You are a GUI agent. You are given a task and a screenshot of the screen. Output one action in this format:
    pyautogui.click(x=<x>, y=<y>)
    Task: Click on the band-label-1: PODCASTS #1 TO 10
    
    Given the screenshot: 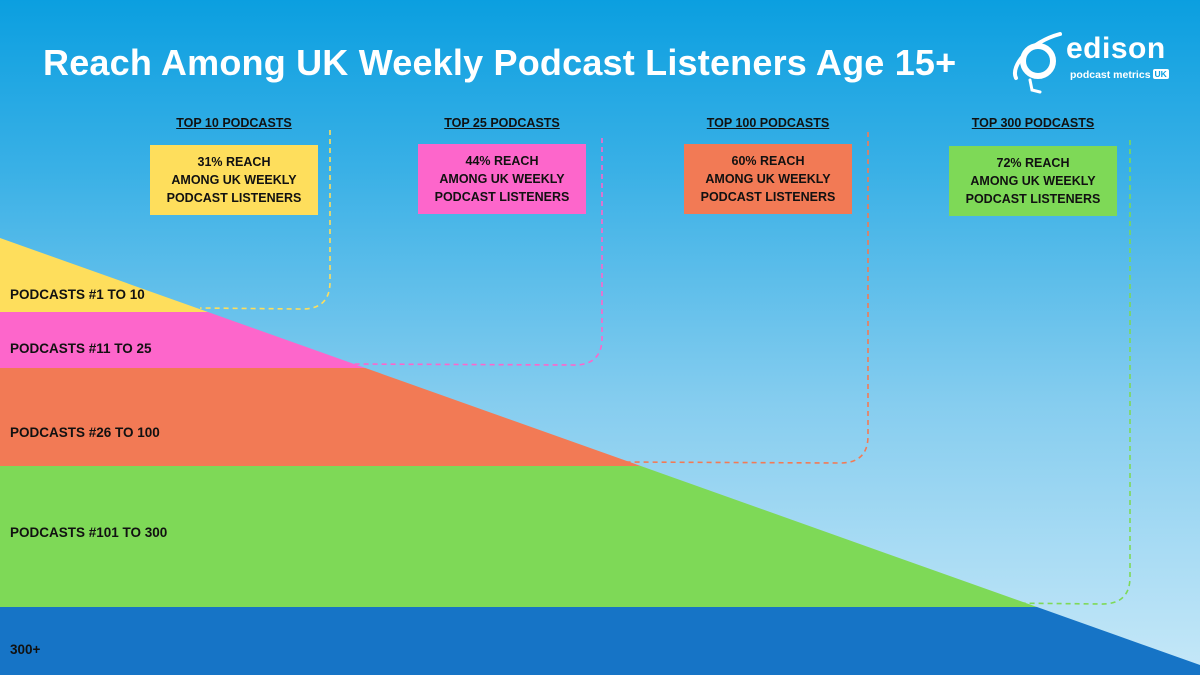 What is the action you would take?
    pyautogui.click(x=77, y=294)
    